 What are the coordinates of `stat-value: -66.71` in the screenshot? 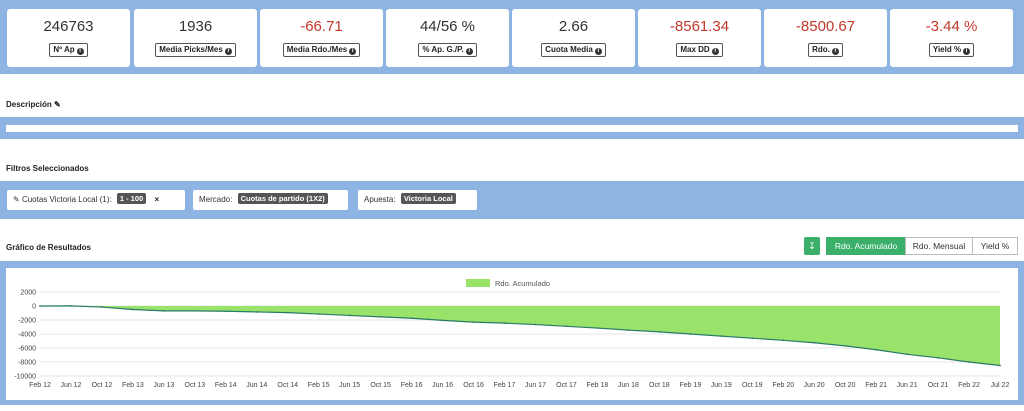 It's located at (321, 26).